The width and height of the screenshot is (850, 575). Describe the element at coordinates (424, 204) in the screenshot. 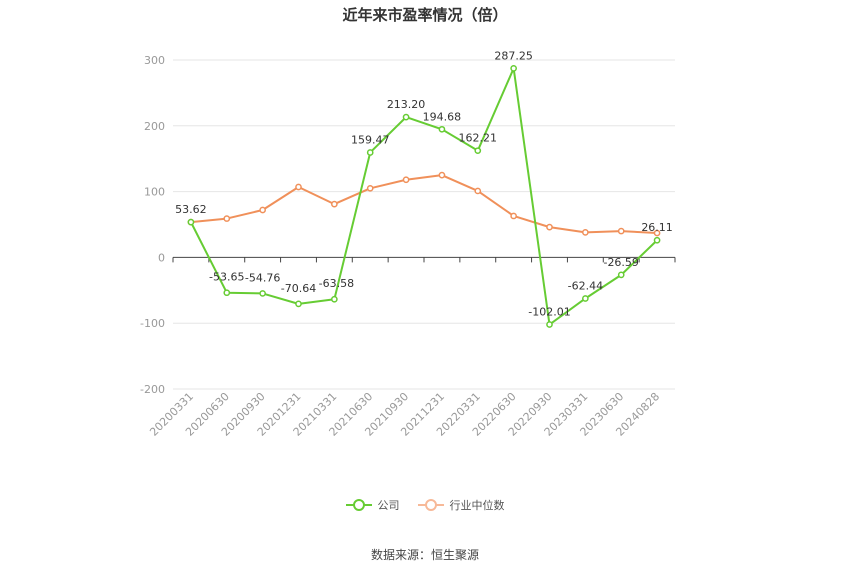

I see `series-line-industry-median` at that location.